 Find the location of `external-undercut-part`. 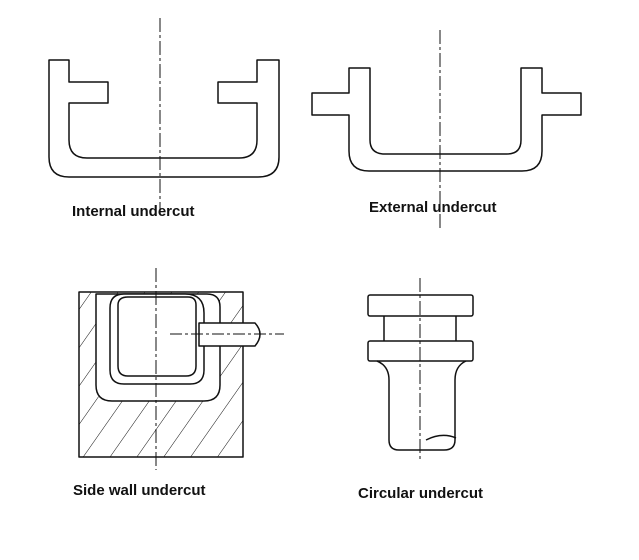

external-undercut-part is located at coordinates (446, 129).